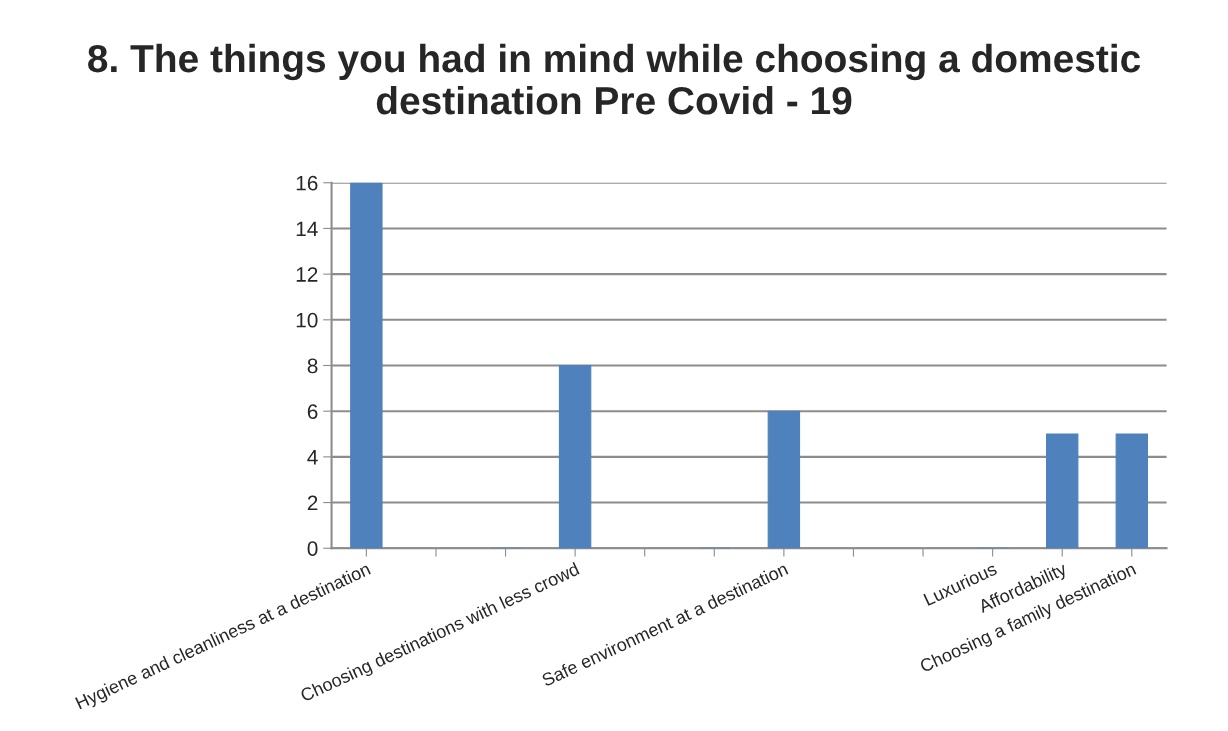 The height and width of the screenshot is (731, 1228). What do you see at coordinates (307, 228) in the screenshot?
I see `y-tick-label: 14` at bounding box center [307, 228].